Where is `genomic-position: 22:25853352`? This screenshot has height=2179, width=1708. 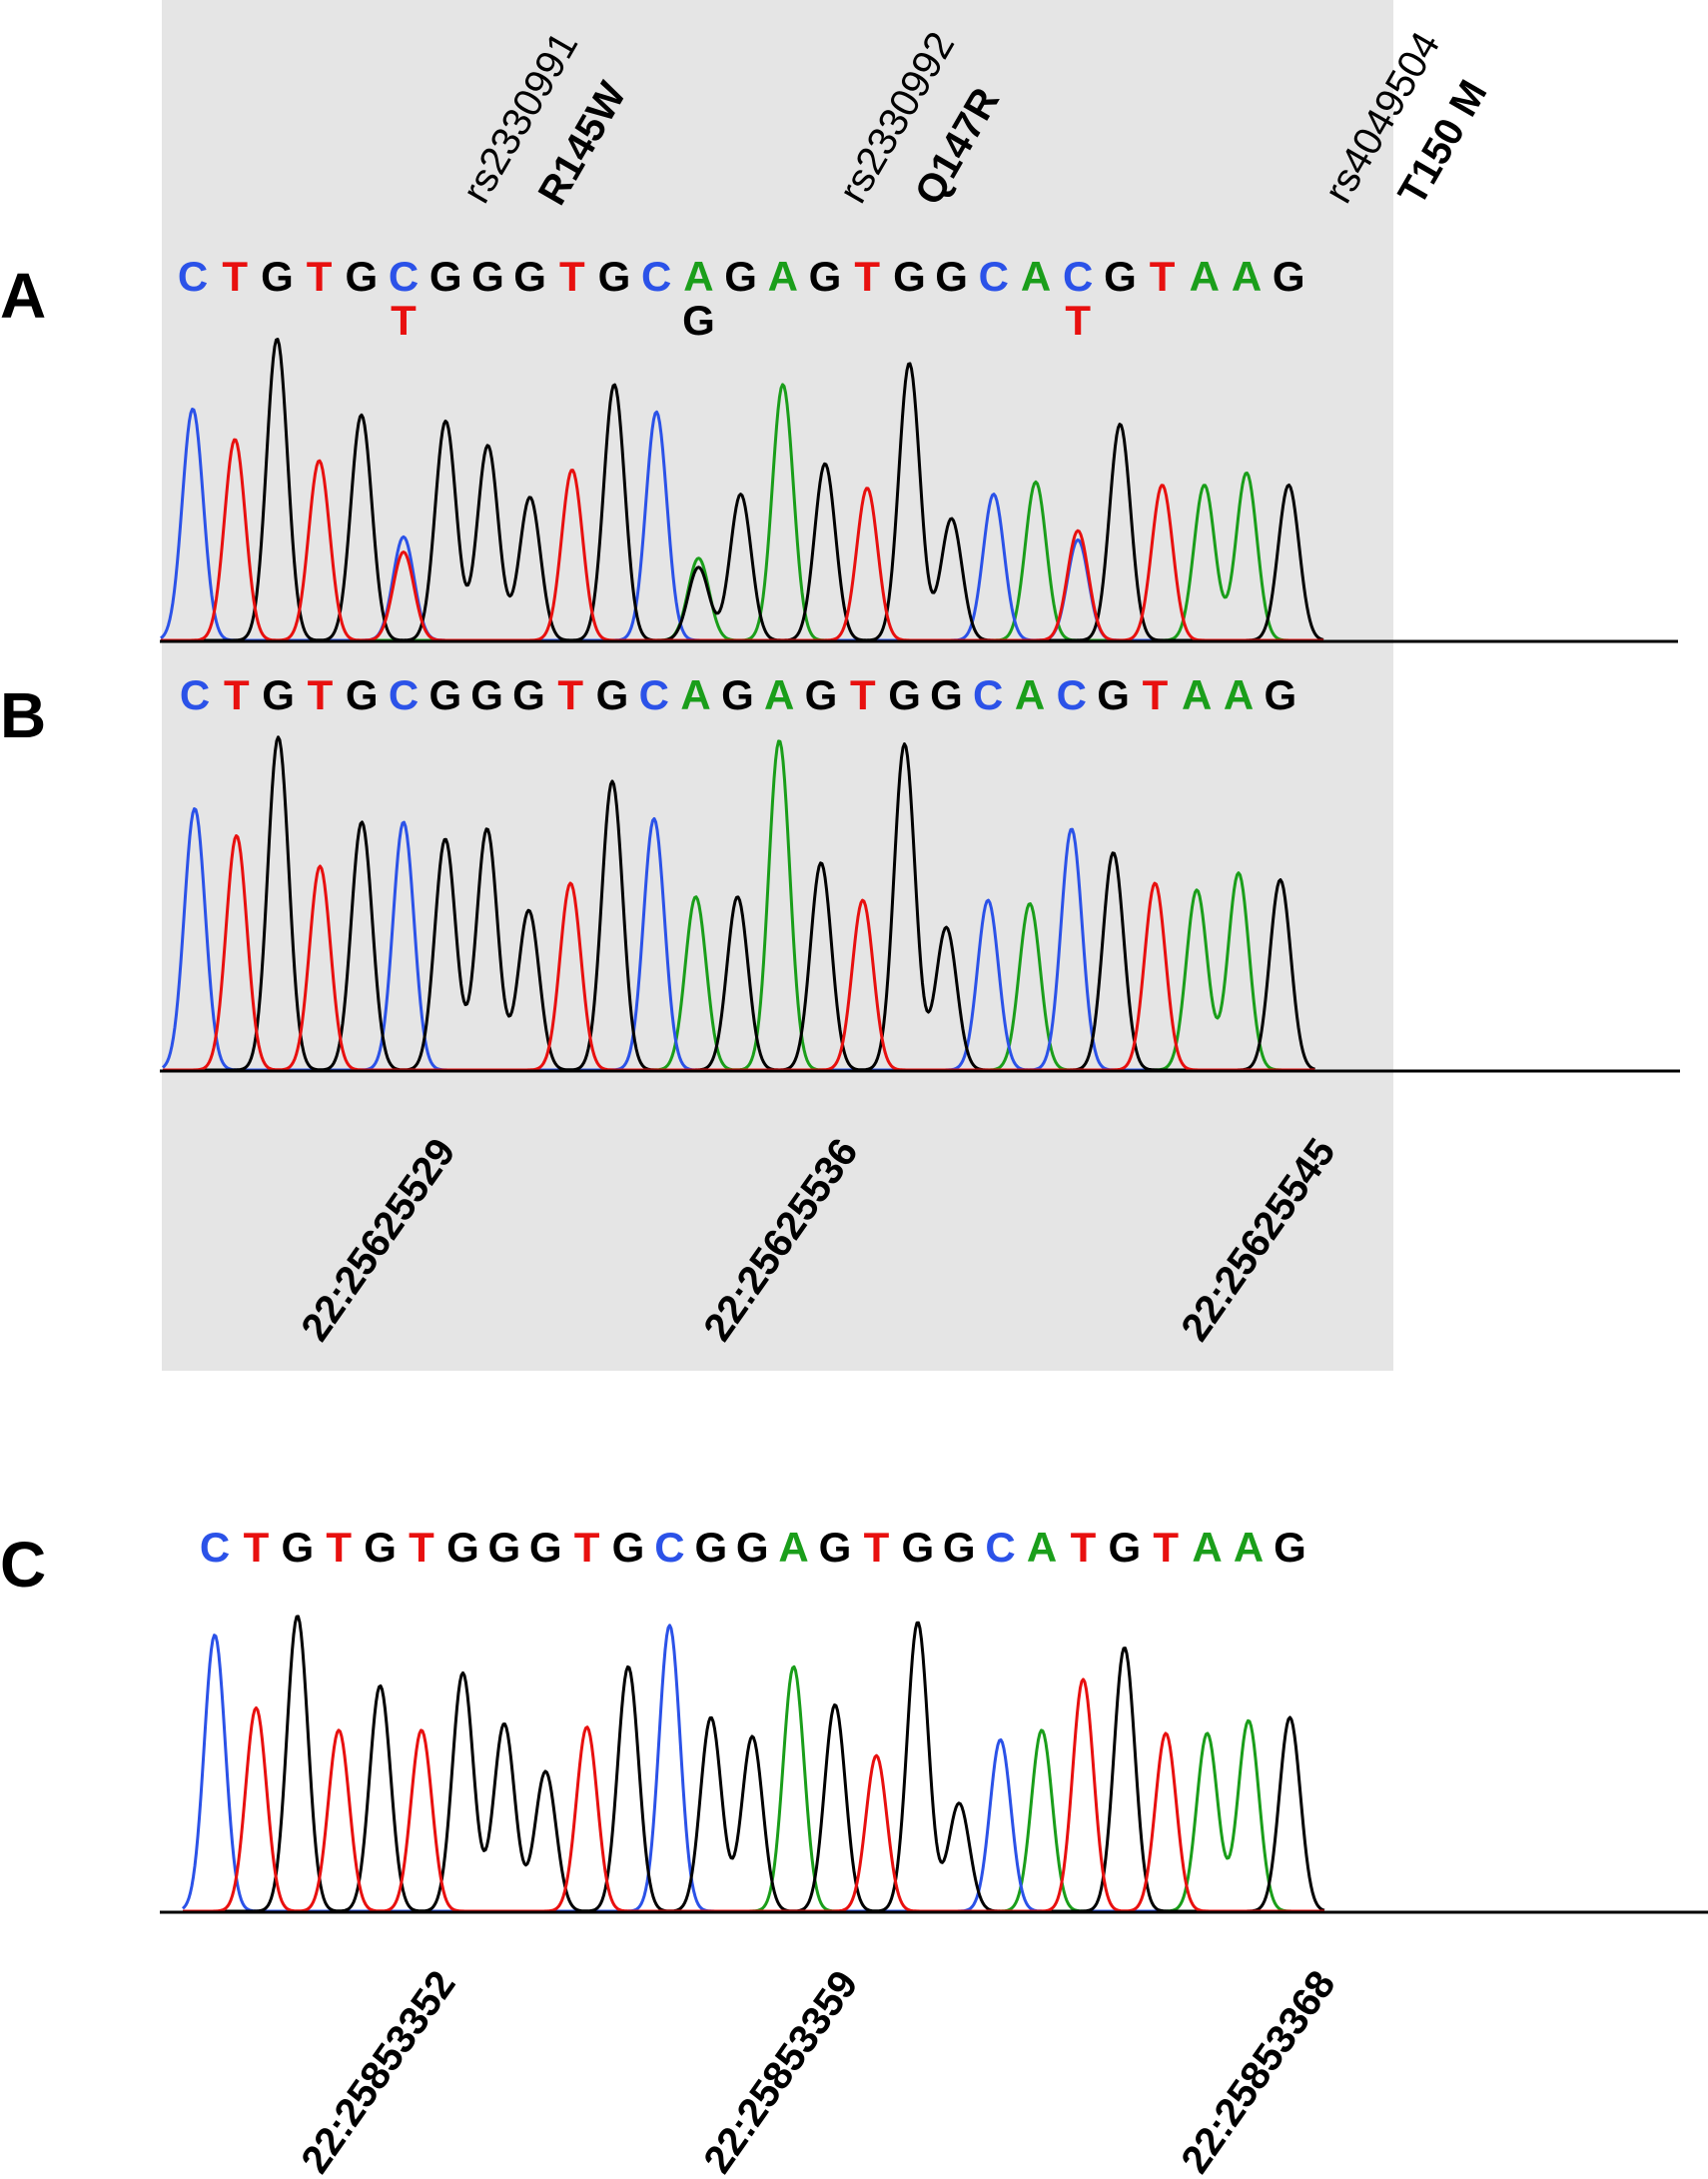 genomic-position: 22:25853352 is located at coordinates (378, 2071).